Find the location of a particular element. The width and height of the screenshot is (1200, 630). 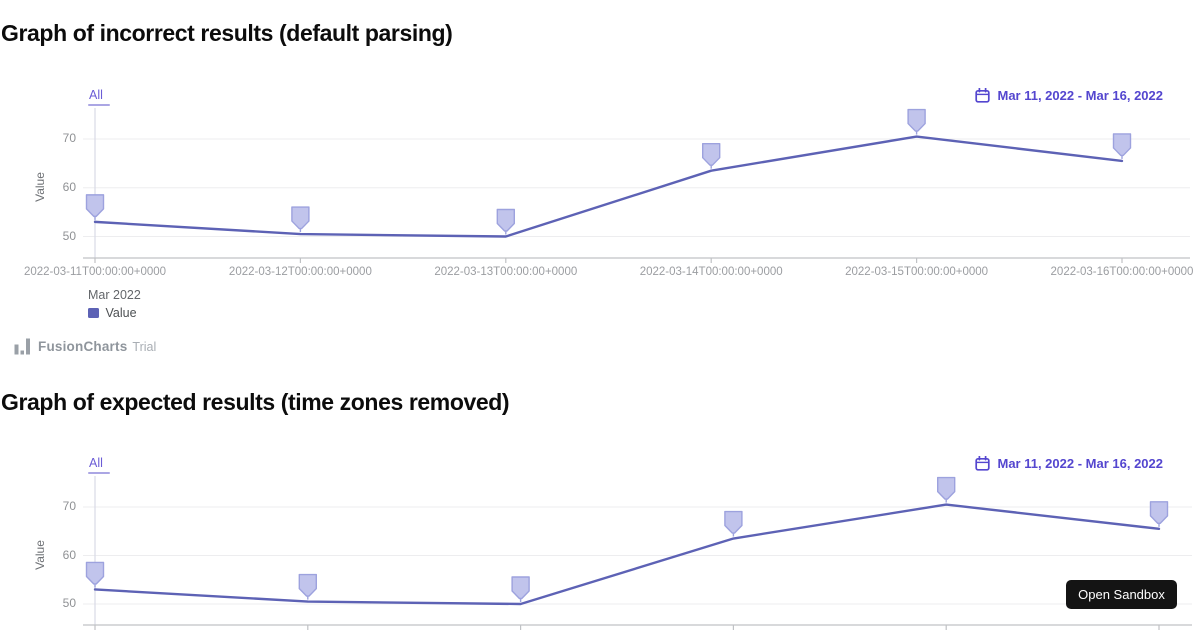

chart1-range-all-underline is located at coordinates (99, 104).